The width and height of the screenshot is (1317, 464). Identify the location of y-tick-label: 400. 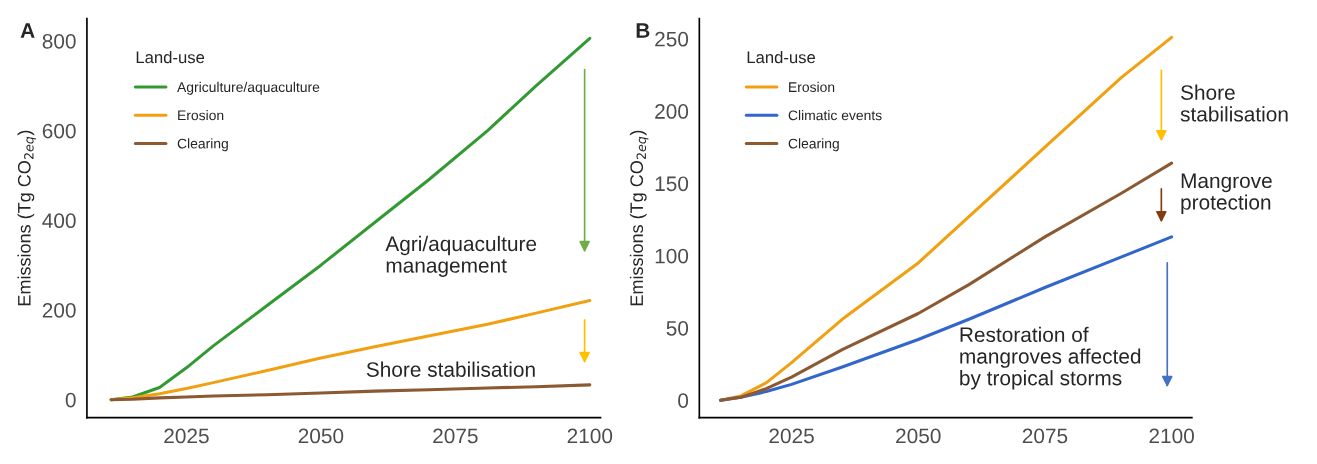
(59, 221).